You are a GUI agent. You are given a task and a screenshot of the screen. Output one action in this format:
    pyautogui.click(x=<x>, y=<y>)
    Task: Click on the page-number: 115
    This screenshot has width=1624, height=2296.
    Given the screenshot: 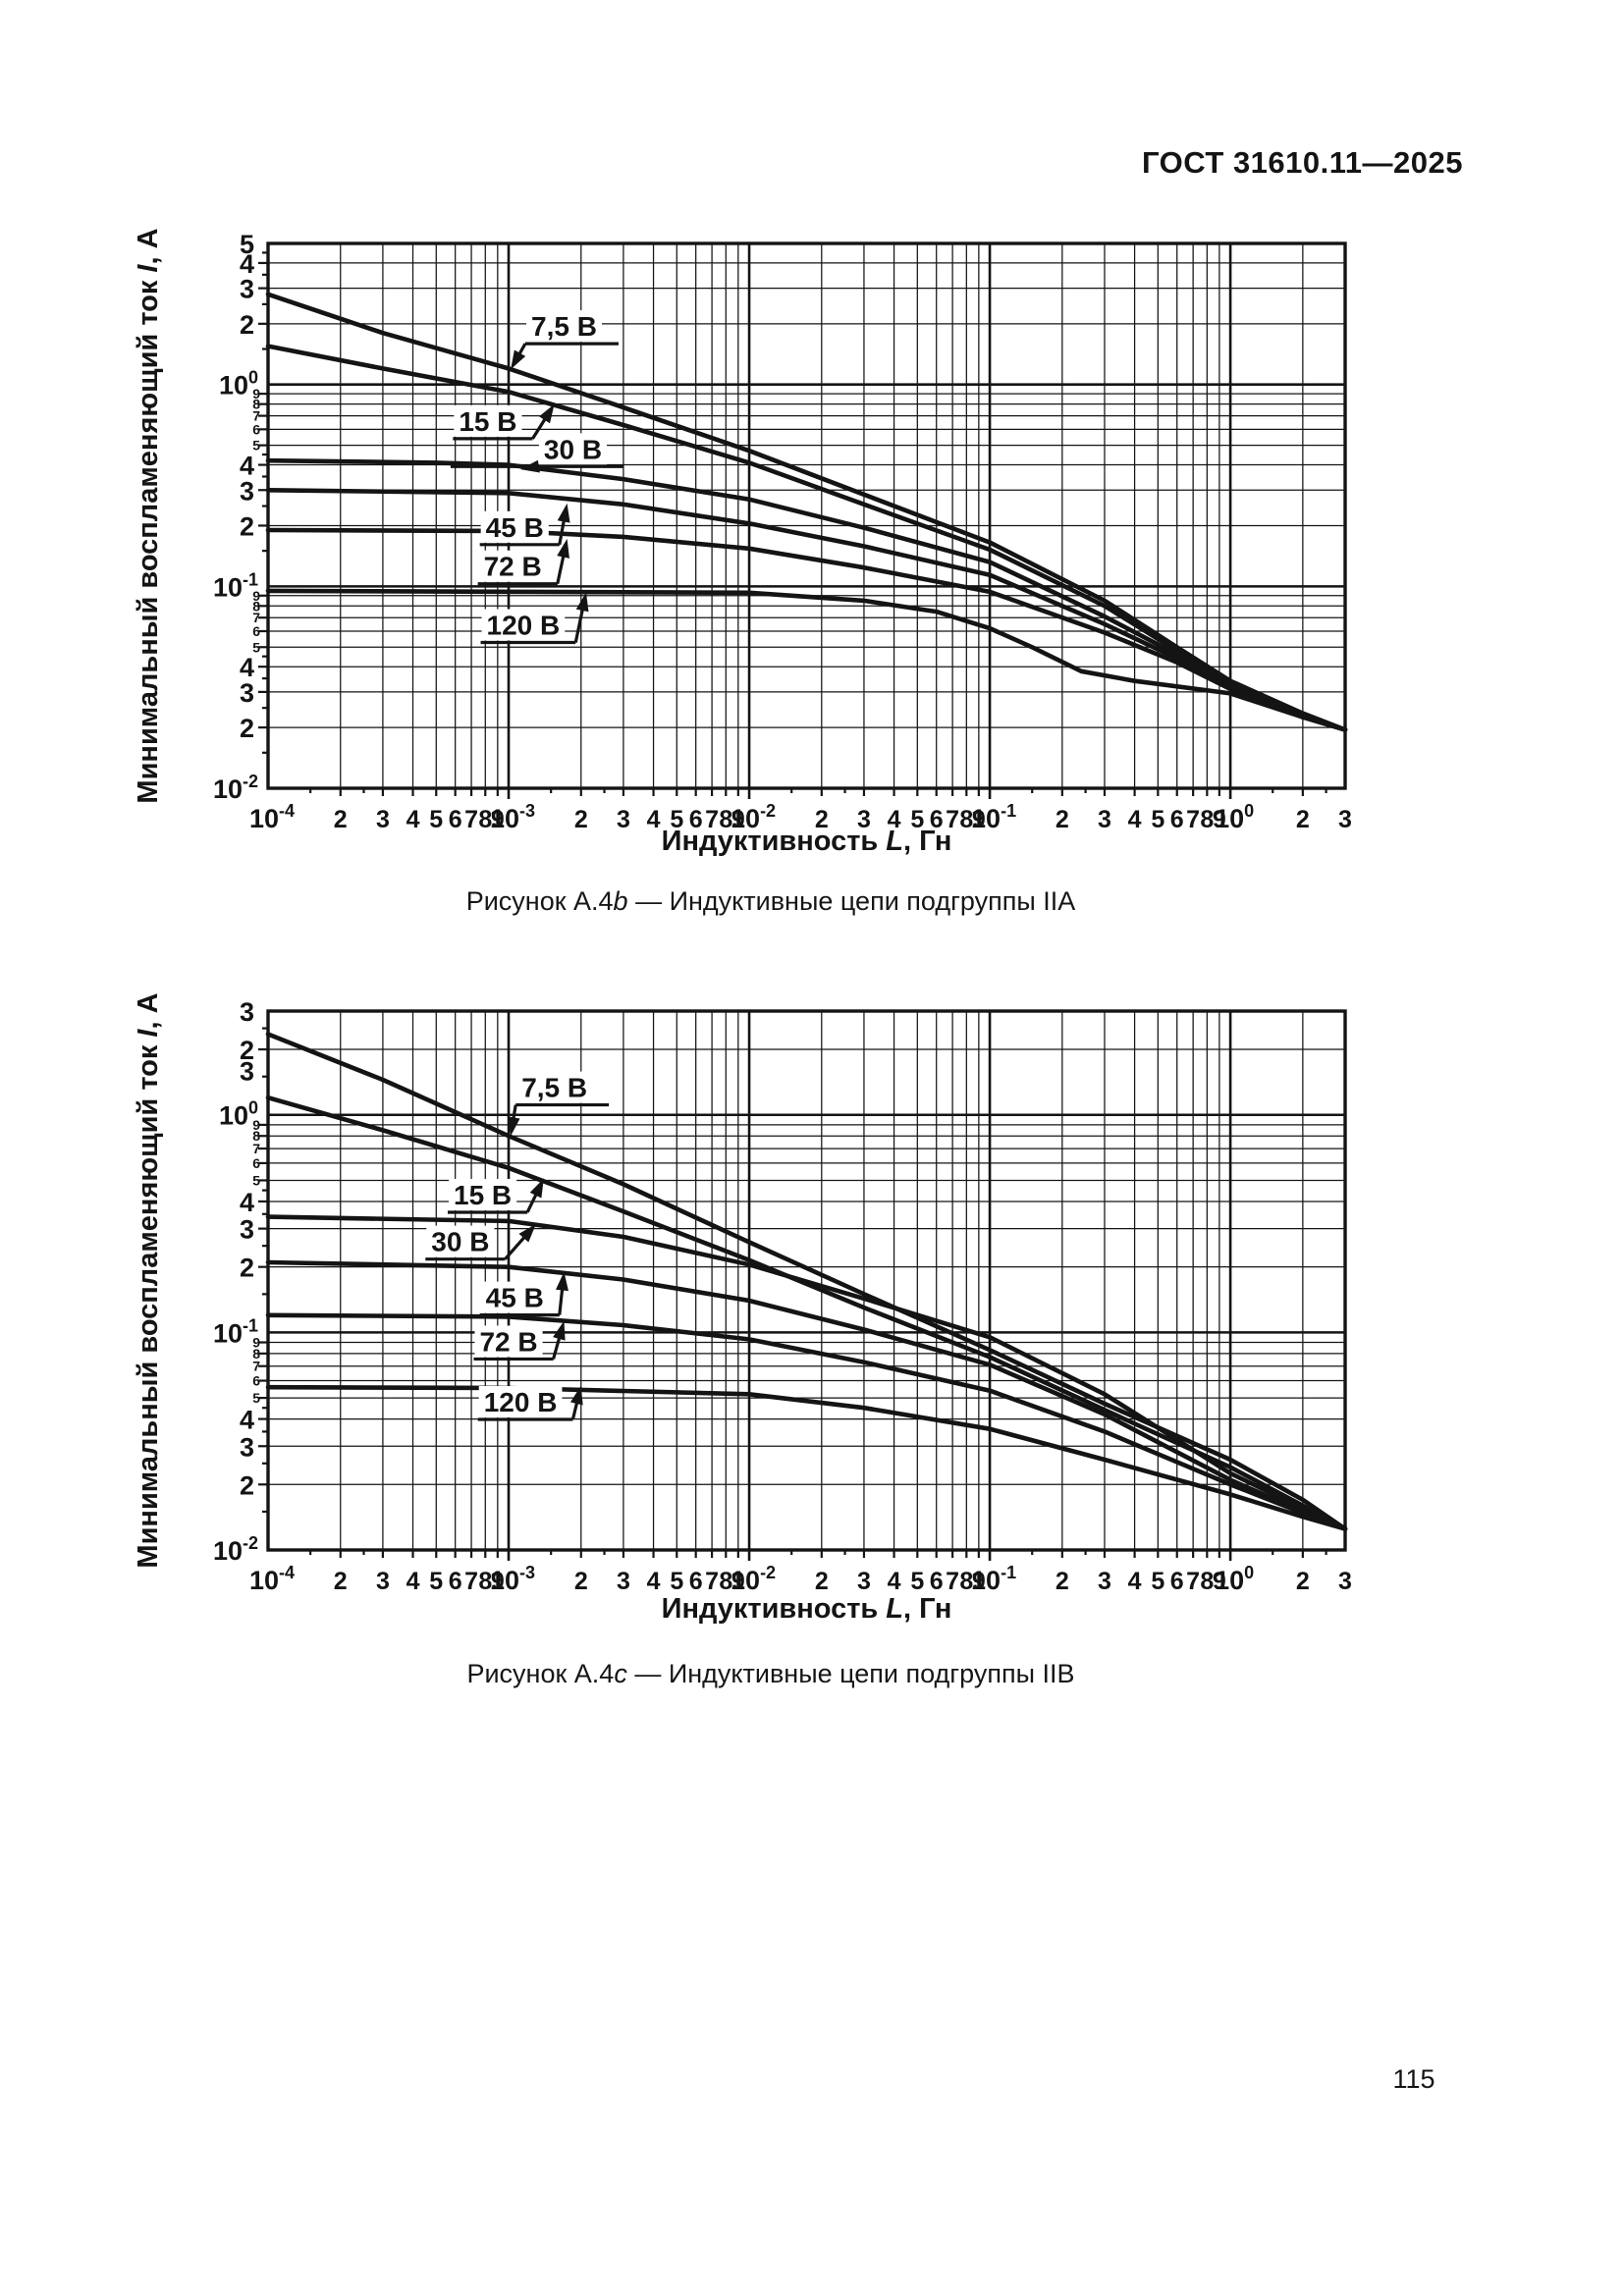 What is the action you would take?
    pyautogui.click(x=1413, y=2079)
    